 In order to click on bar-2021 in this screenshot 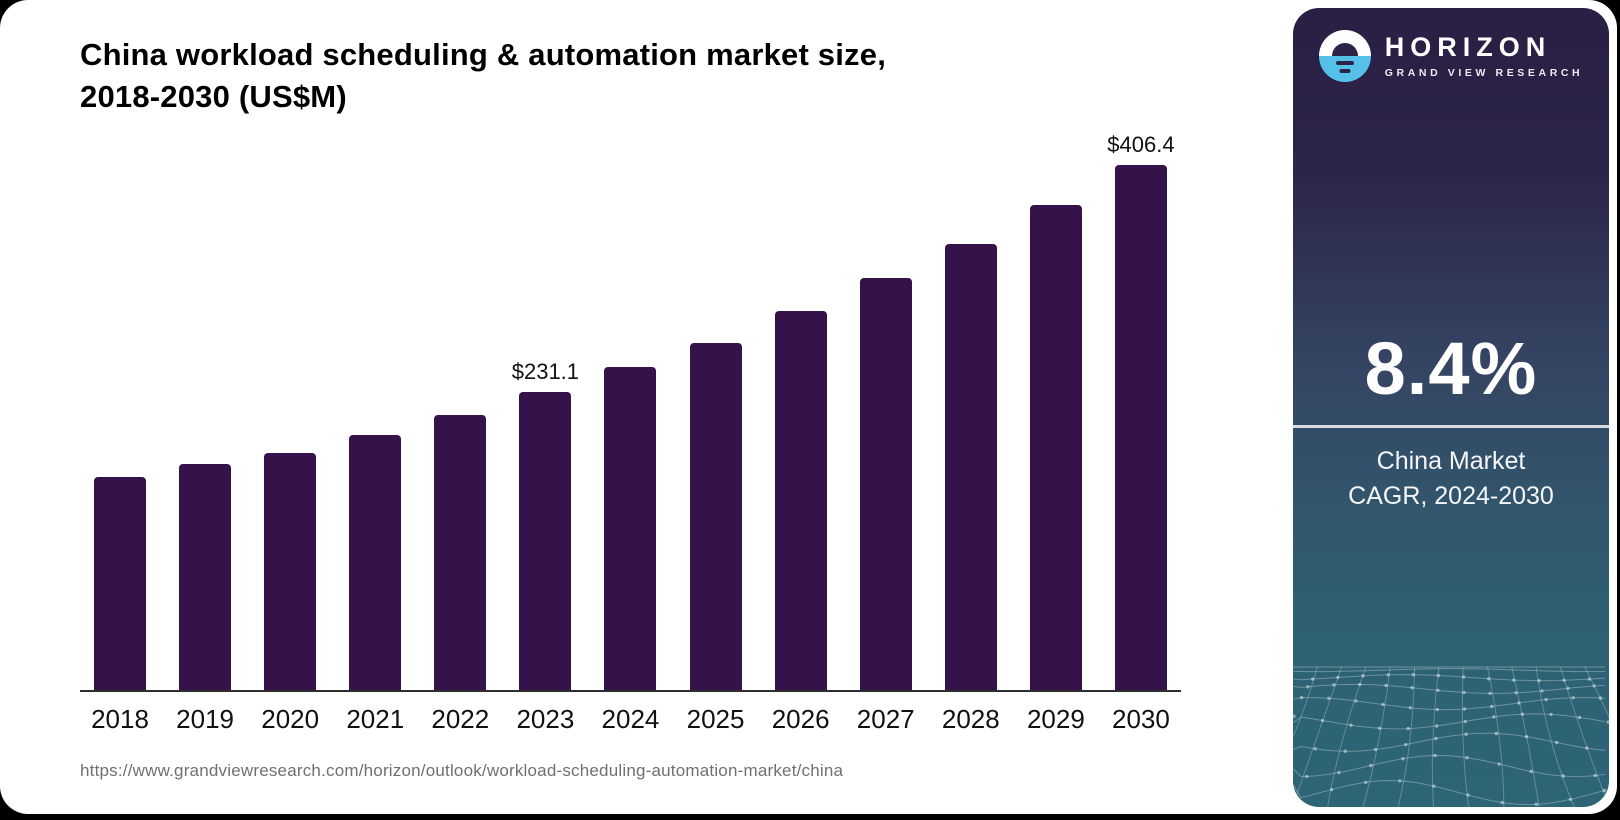, I will do `click(375, 563)`.